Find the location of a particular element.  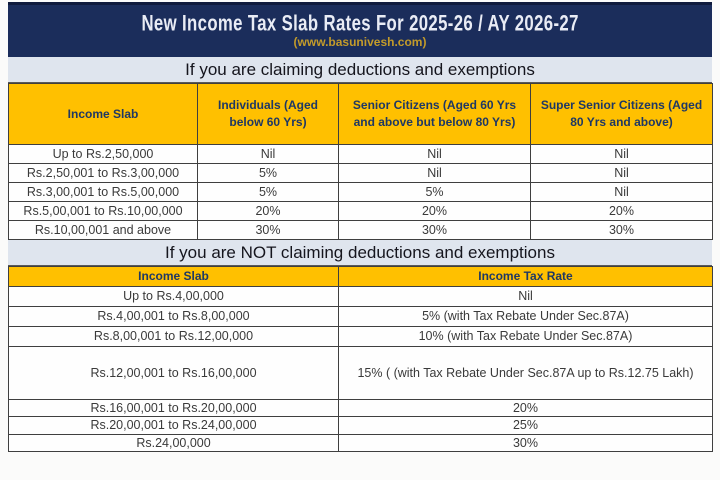

table-header-row: Income Slab Income Tax Rate is located at coordinates (360, 276).